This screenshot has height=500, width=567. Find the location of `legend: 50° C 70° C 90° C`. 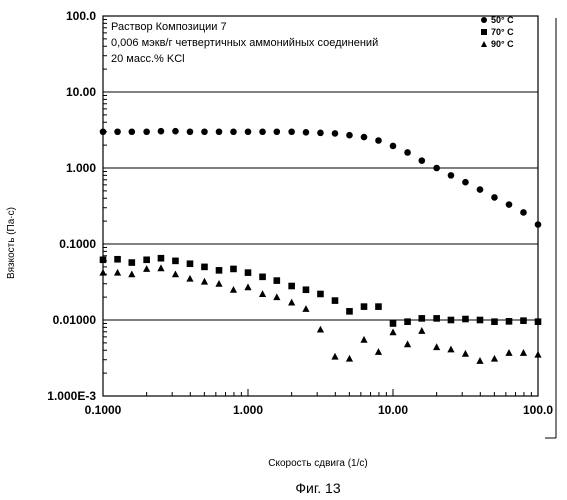

legend: 50° C 70° C 90° C is located at coordinates (497, 32).